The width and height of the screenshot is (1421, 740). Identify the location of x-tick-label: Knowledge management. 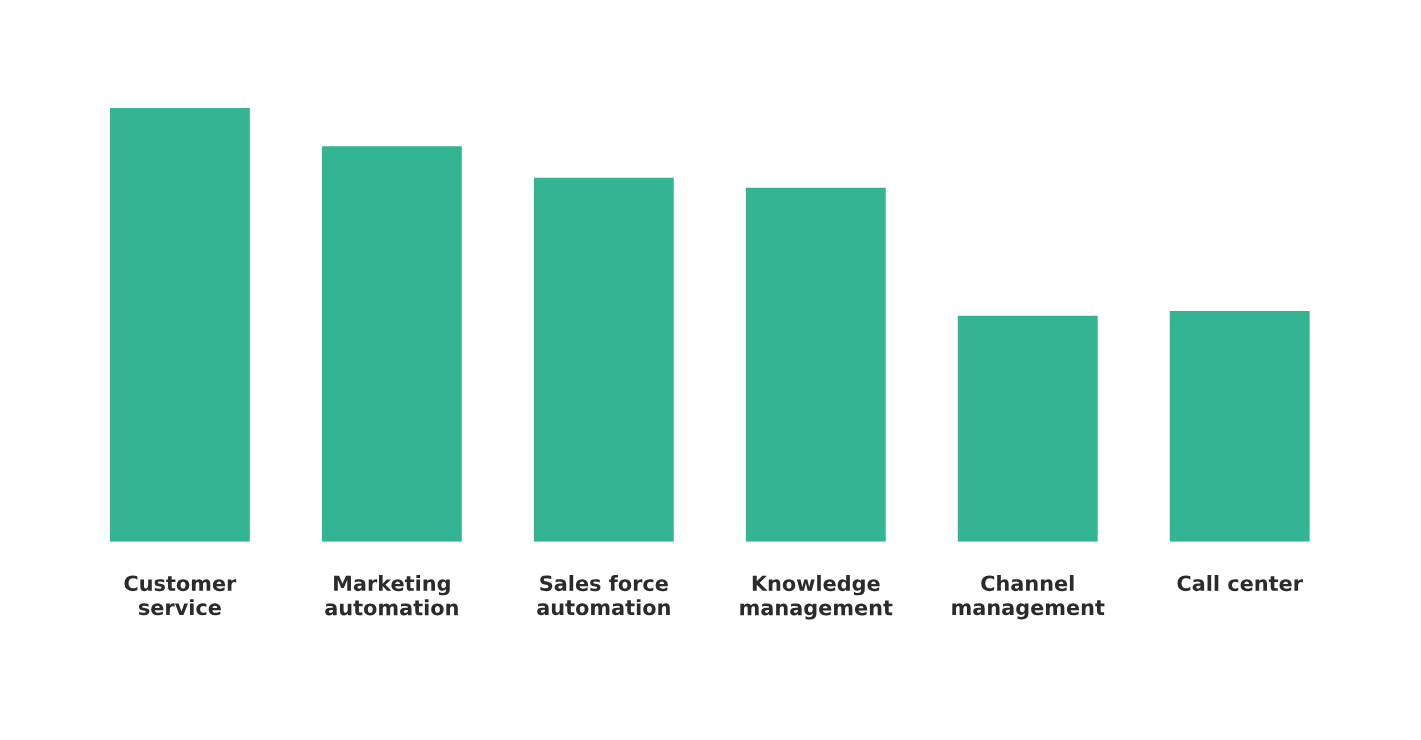
(816, 597).